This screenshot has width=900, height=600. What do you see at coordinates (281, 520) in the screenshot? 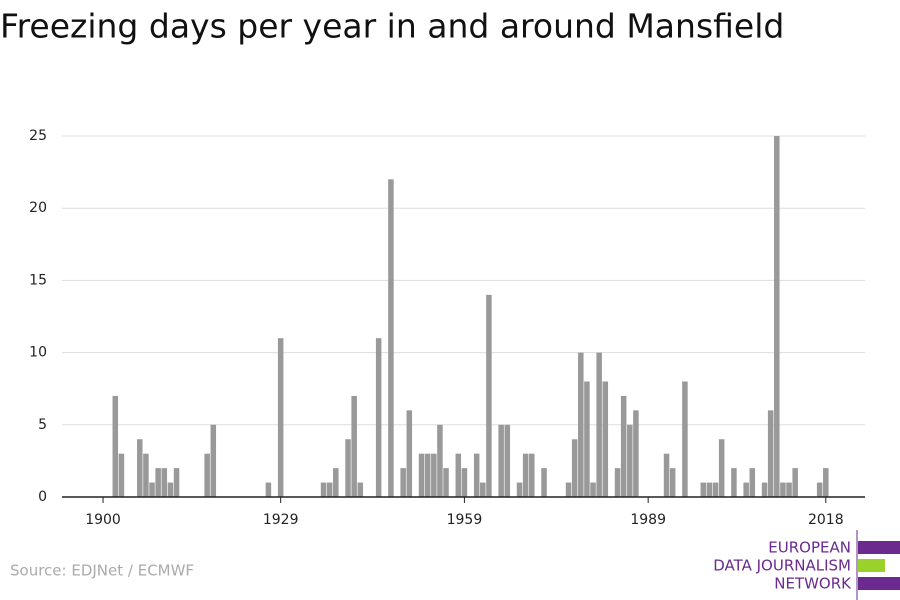
I see `x-tick-label: 1929` at bounding box center [281, 520].